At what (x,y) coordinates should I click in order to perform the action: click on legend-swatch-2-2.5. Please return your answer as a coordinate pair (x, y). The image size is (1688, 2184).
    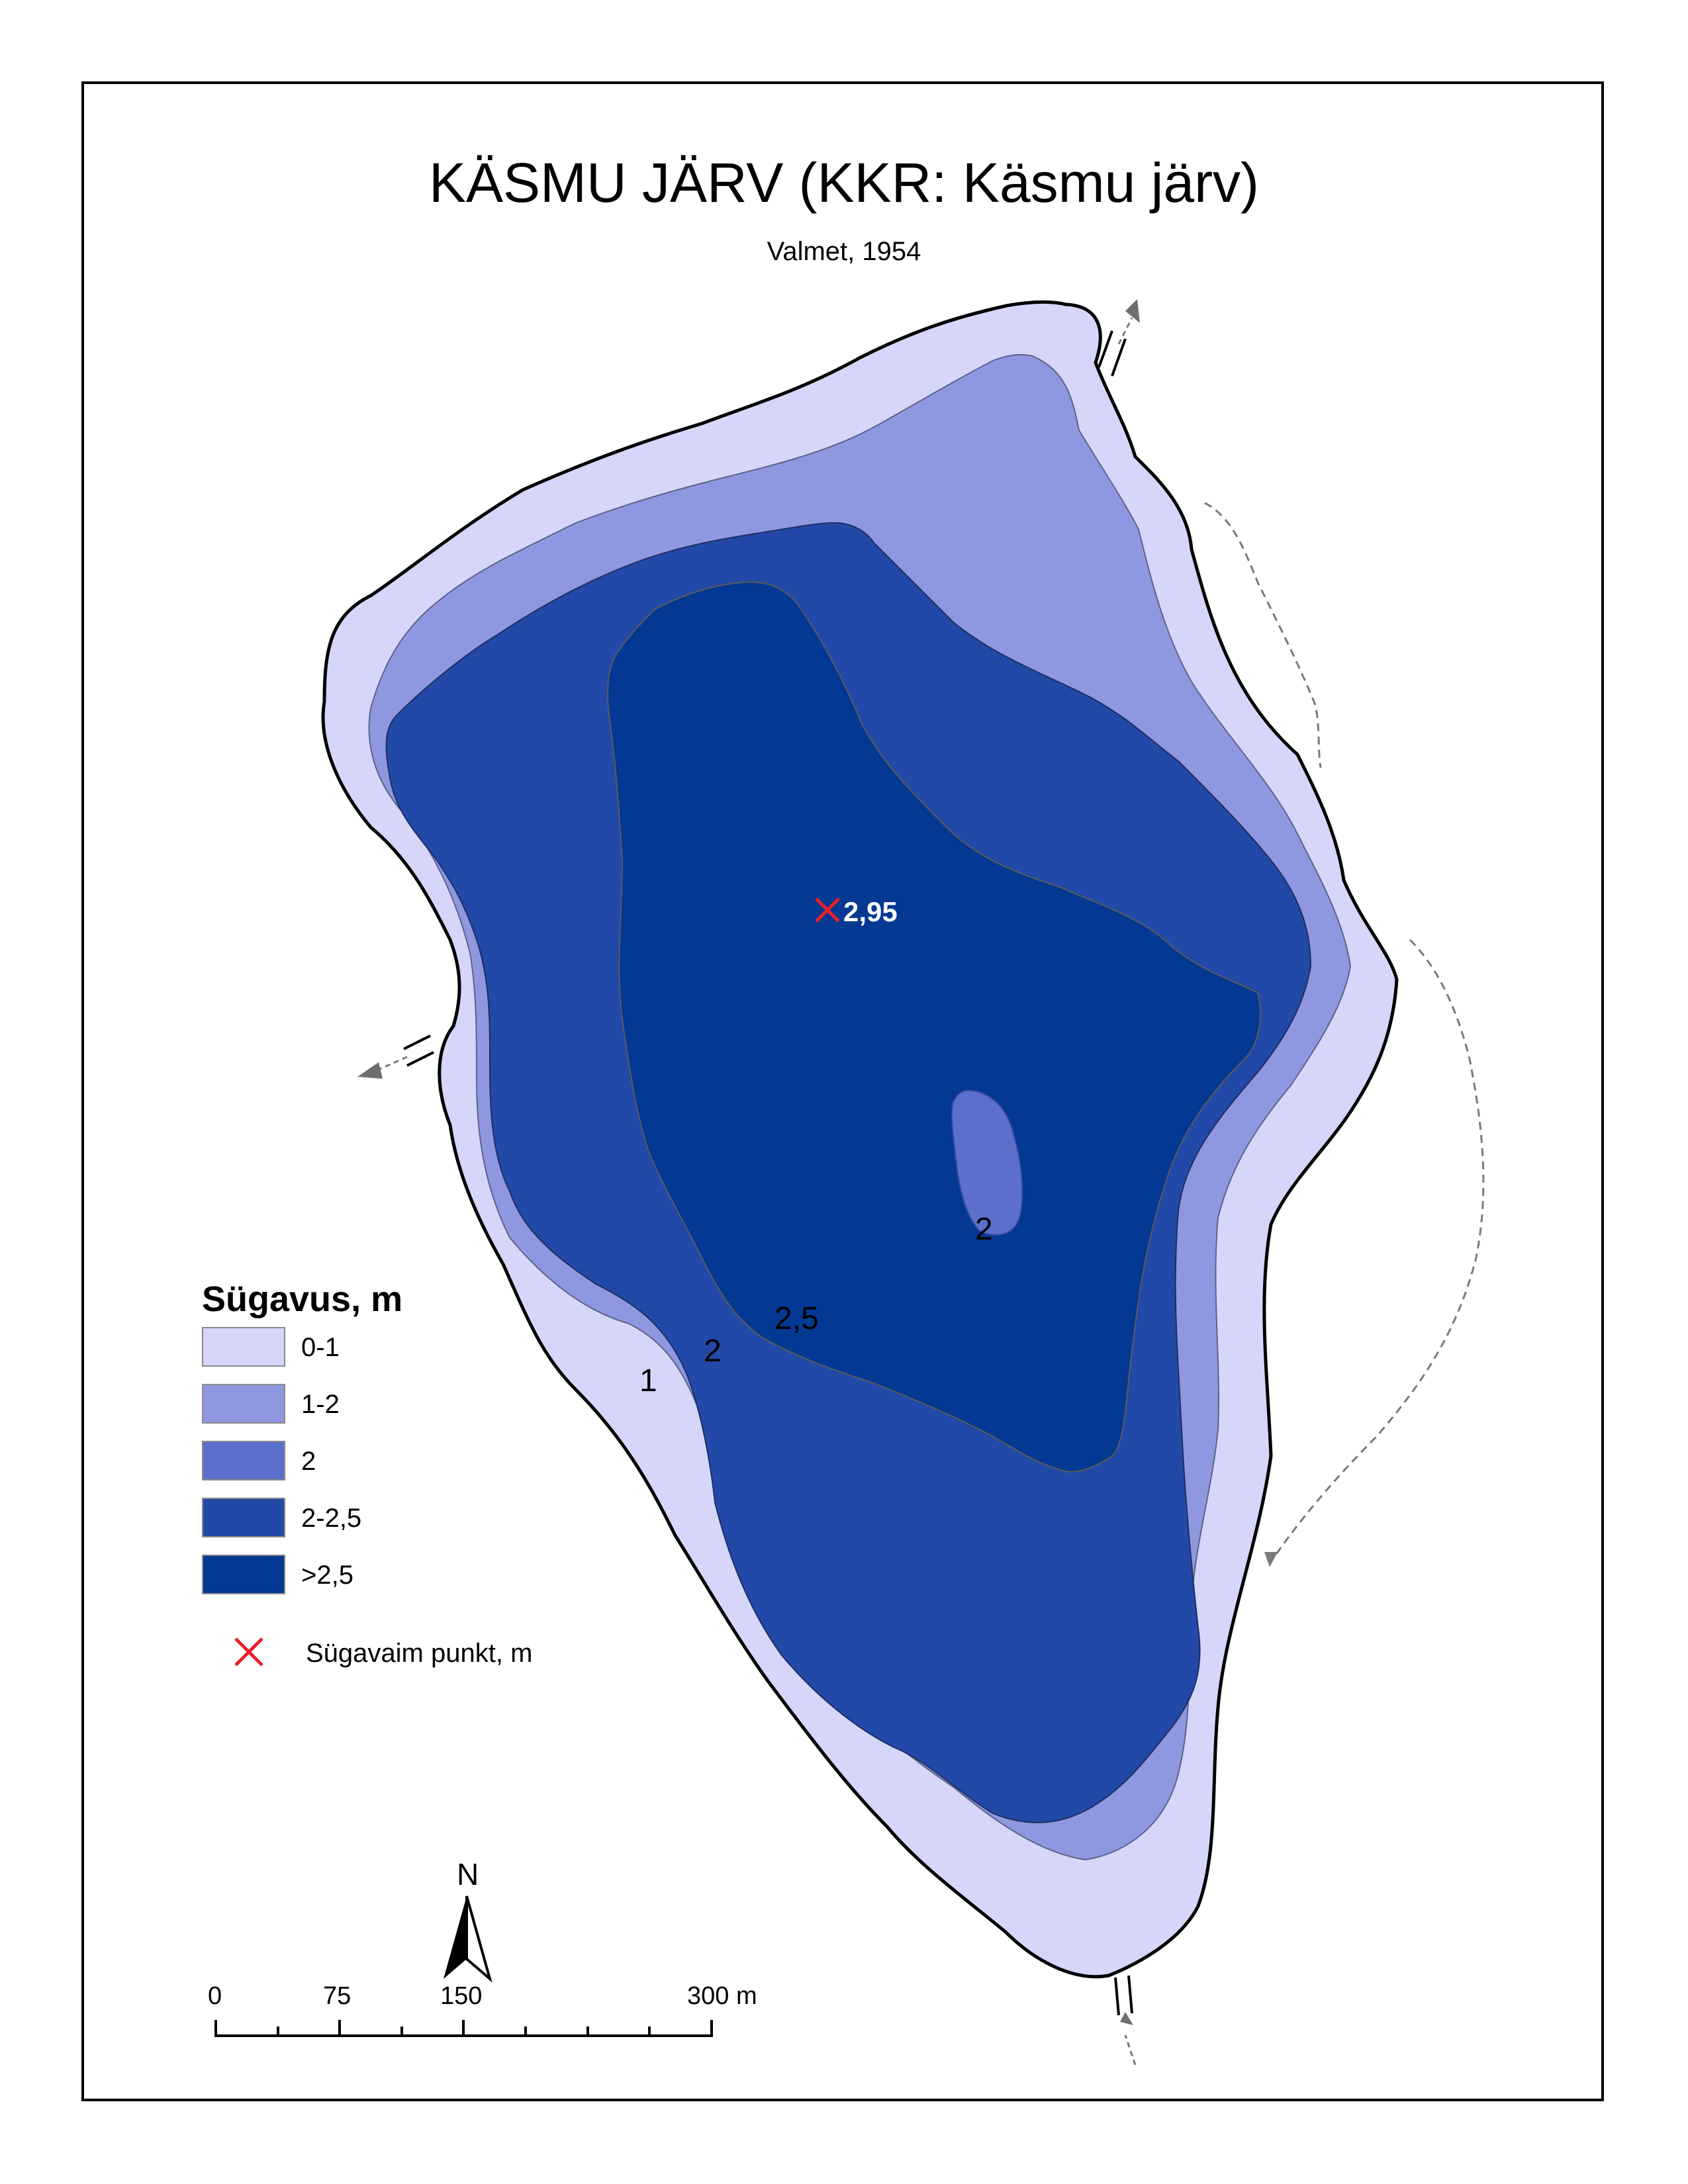
    Looking at the image, I should click on (243, 1517).